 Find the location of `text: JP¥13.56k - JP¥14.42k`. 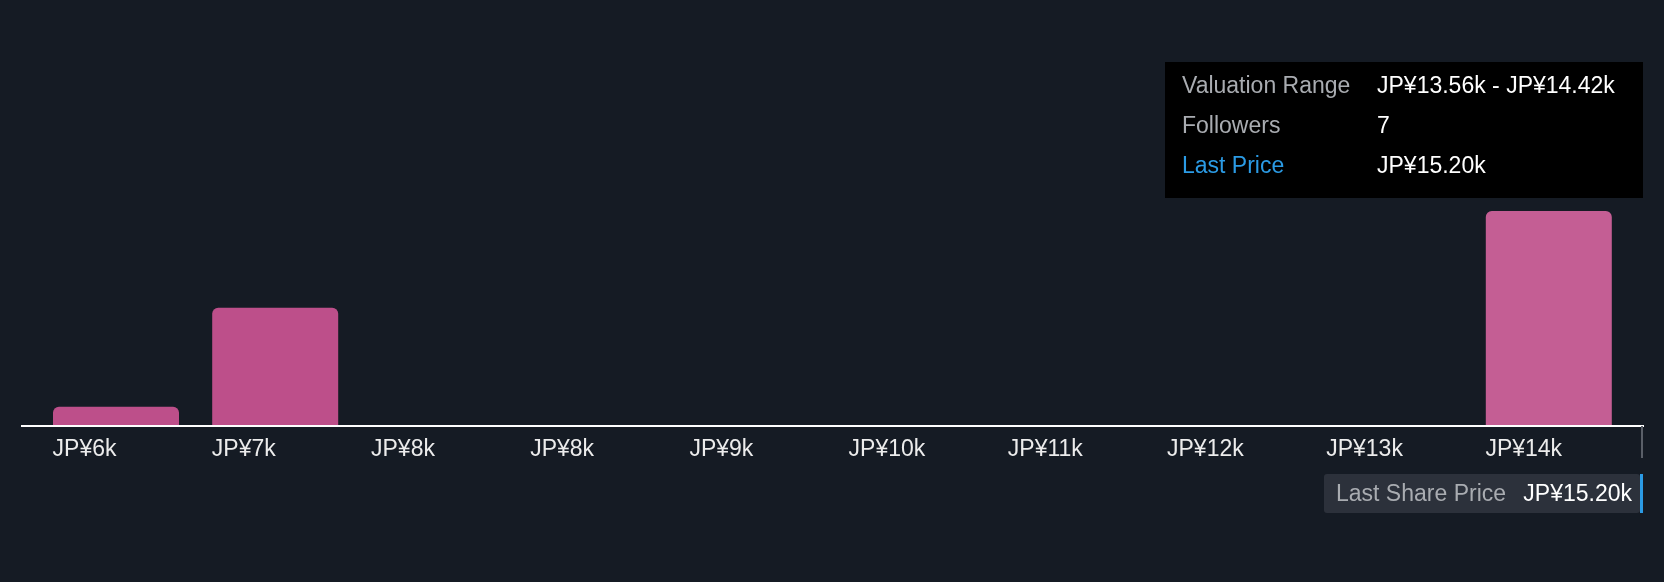

text: JP¥13.56k - JP¥14.42k is located at coordinates (1496, 85).